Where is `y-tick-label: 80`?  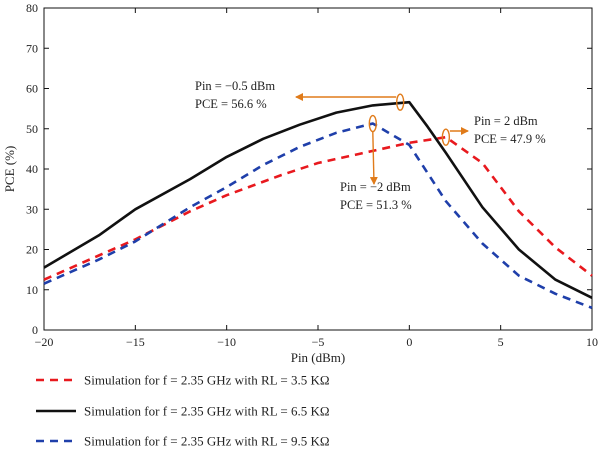
y-tick-label: 80 is located at coordinates (32, 8).